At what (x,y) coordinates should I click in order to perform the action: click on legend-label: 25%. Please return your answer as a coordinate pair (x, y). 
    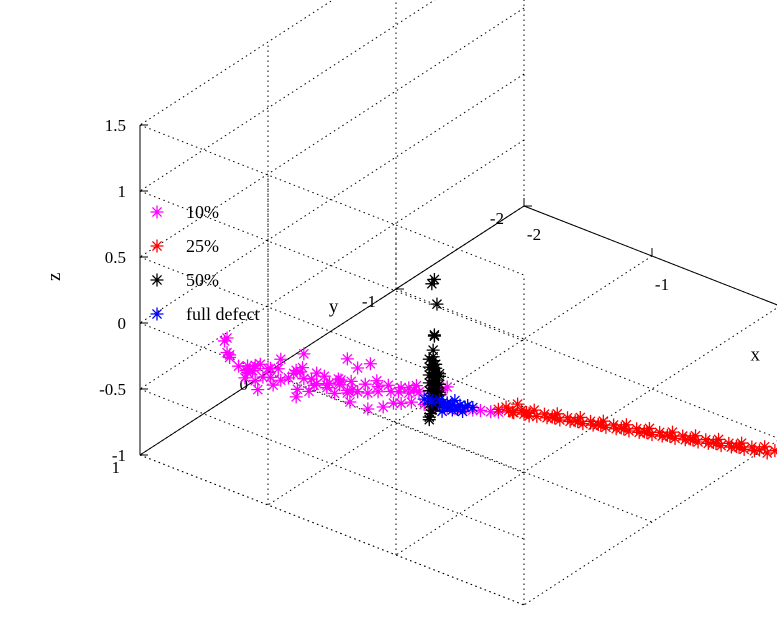
    Looking at the image, I should click on (202, 246).